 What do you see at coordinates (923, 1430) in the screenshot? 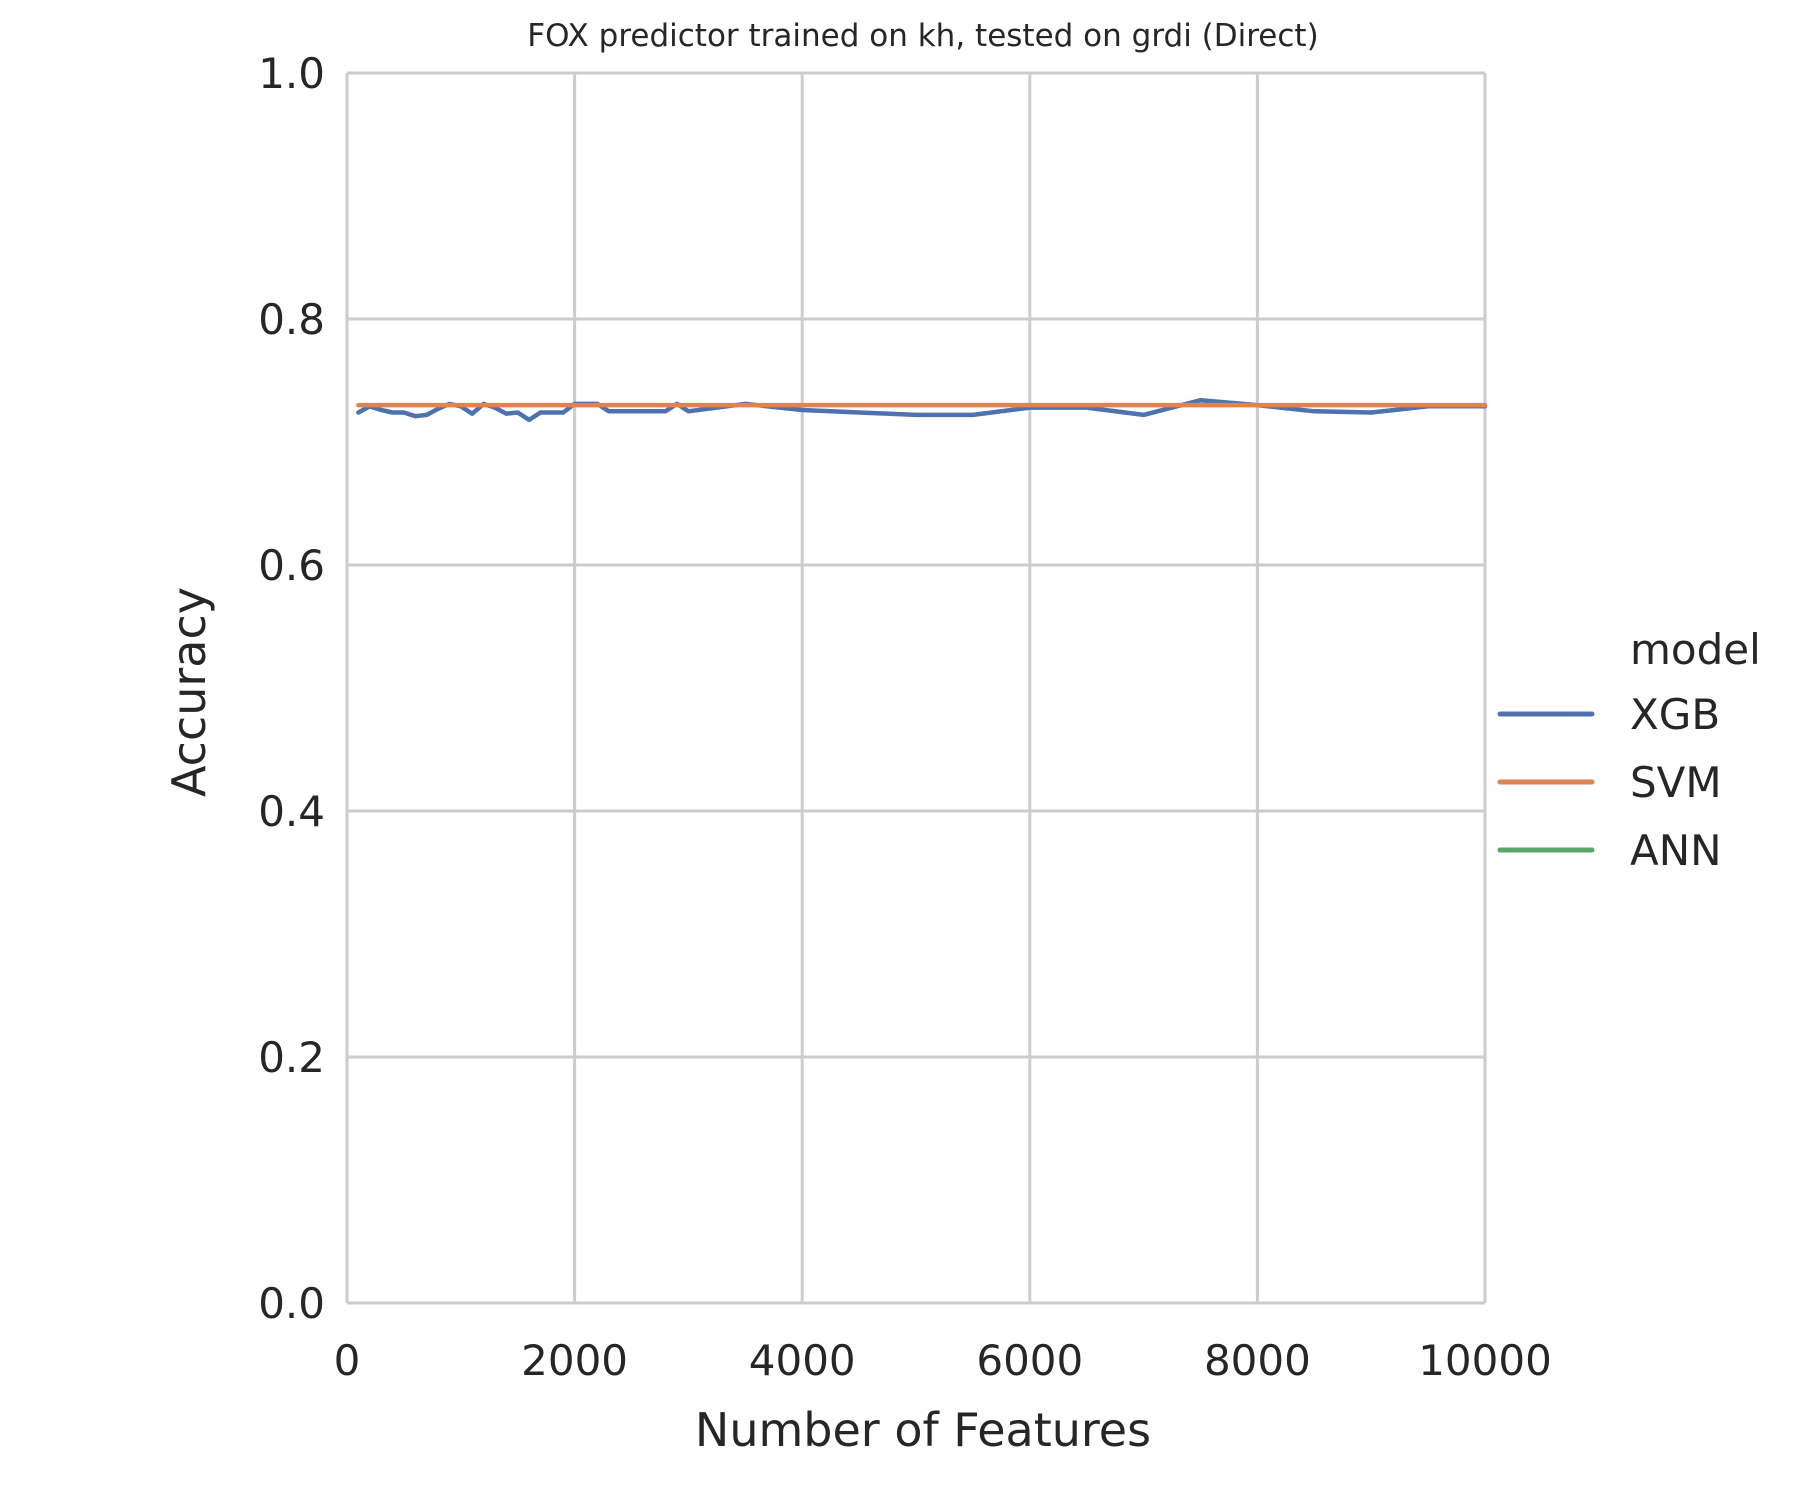
I see `x-axis-label: Number of Features` at bounding box center [923, 1430].